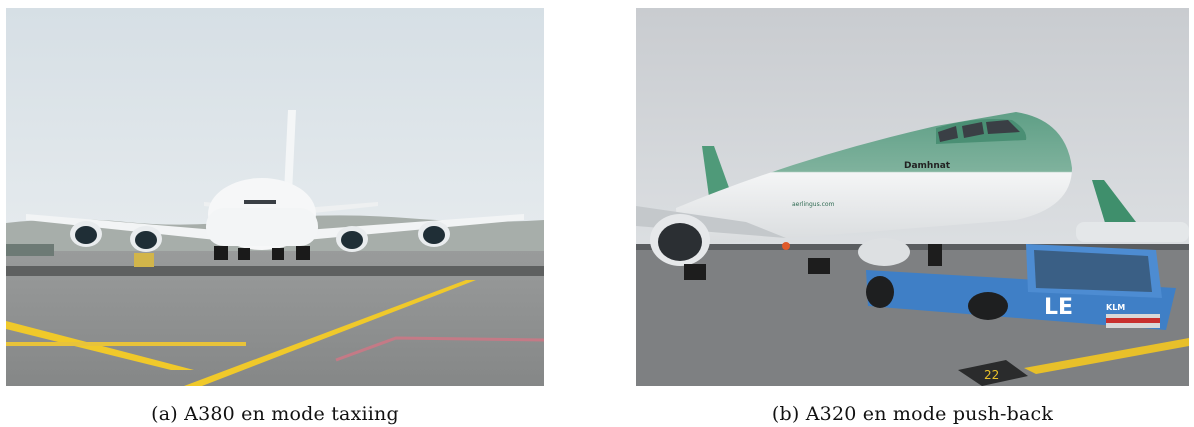 This screenshot has height=427, width=1194. What do you see at coordinates (929, 414) in the screenshot?
I see `caption-b-text: A320 en mode push-back` at bounding box center [929, 414].